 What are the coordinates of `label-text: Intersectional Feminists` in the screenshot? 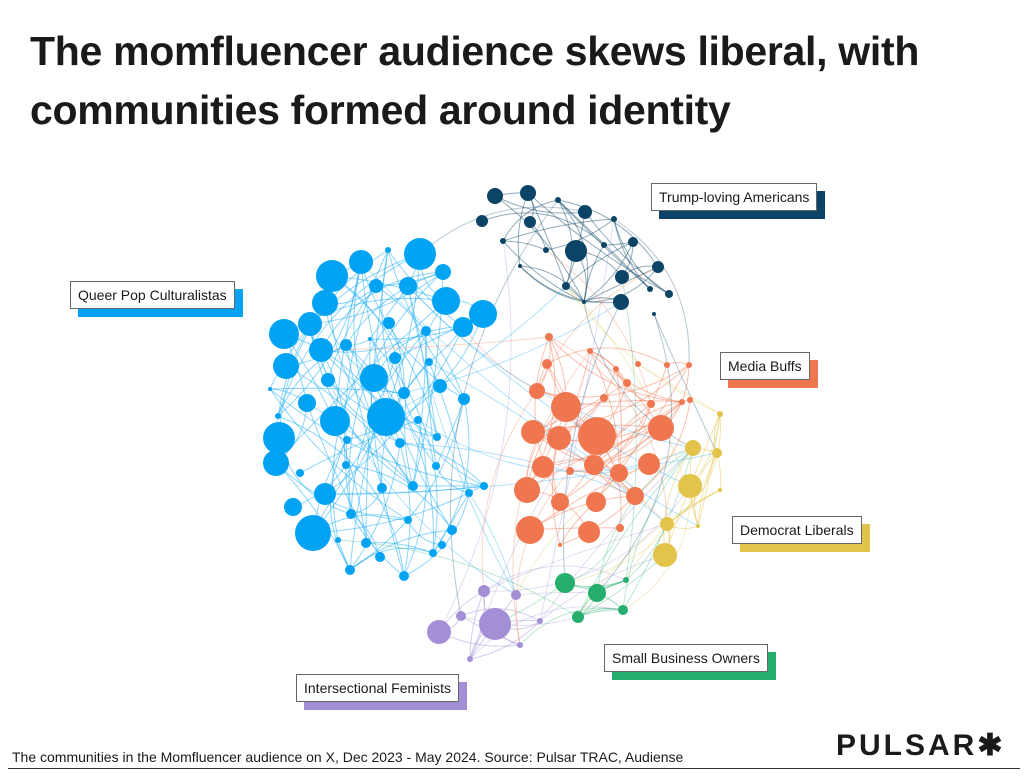 It's located at (378, 688).